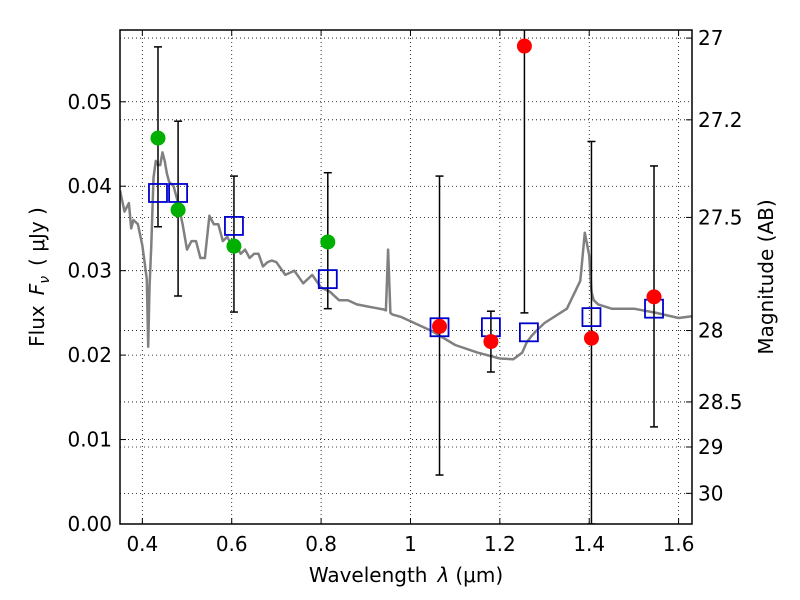 Image resolution: width=800 pixels, height=600 pixels. What do you see at coordinates (679, 544) in the screenshot?
I see `x-tick-label: 1.6` at bounding box center [679, 544].